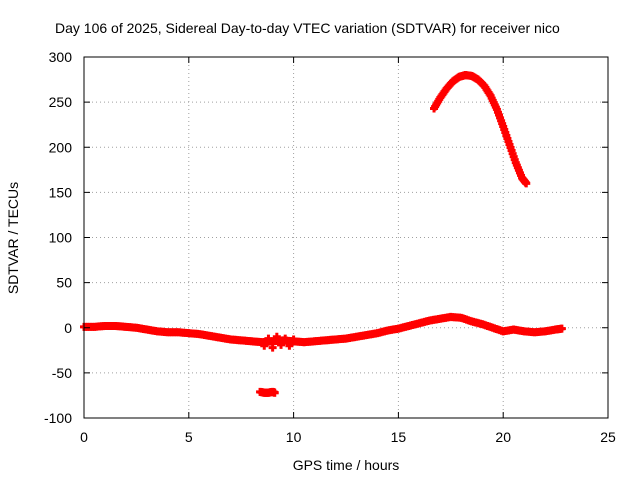 The width and height of the screenshot is (640, 480). Describe the element at coordinates (58, 418) in the screenshot. I see `y-tick-label: -100` at that location.